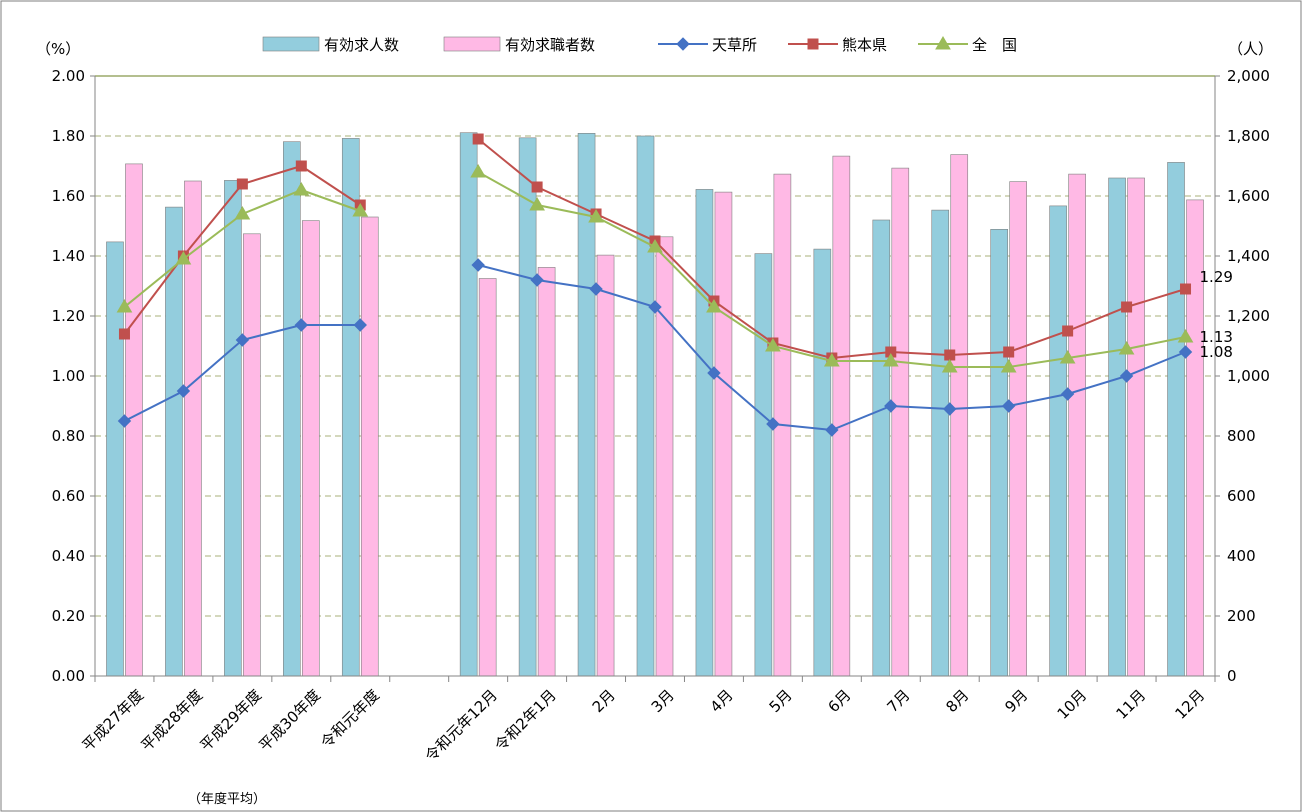 The image size is (1302, 812). I want to click on legend-swatch, so click(291, 44).